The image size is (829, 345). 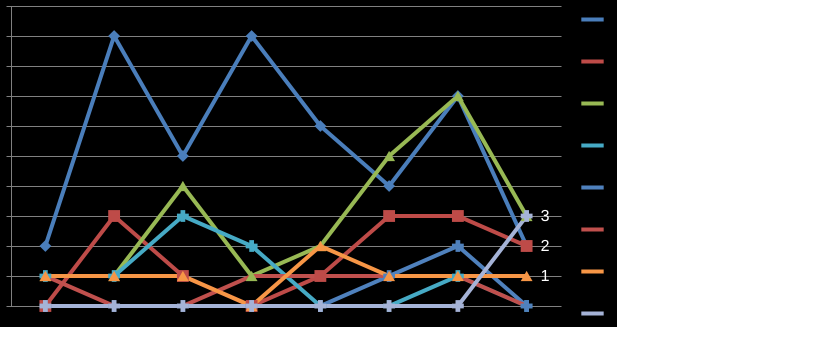 What do you see at coordinates (545, 216) in the screenshot?
I see `data-label: 3` at bounding box center [545, 216].